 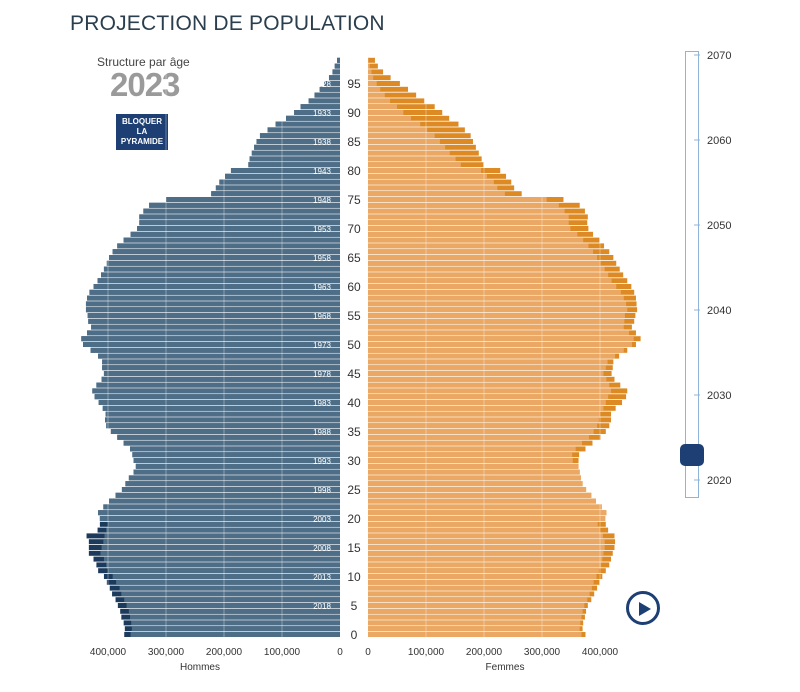 I want to click on age-tick-label: 35, so click(x=354, y=432).